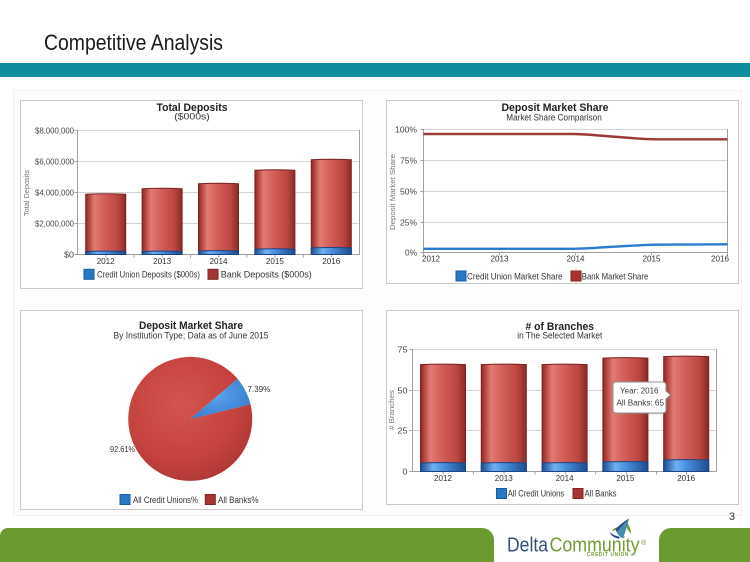  Describe the element at coordinates (403, 350) in the screenshot. I see `svg-text: 75` at that location.